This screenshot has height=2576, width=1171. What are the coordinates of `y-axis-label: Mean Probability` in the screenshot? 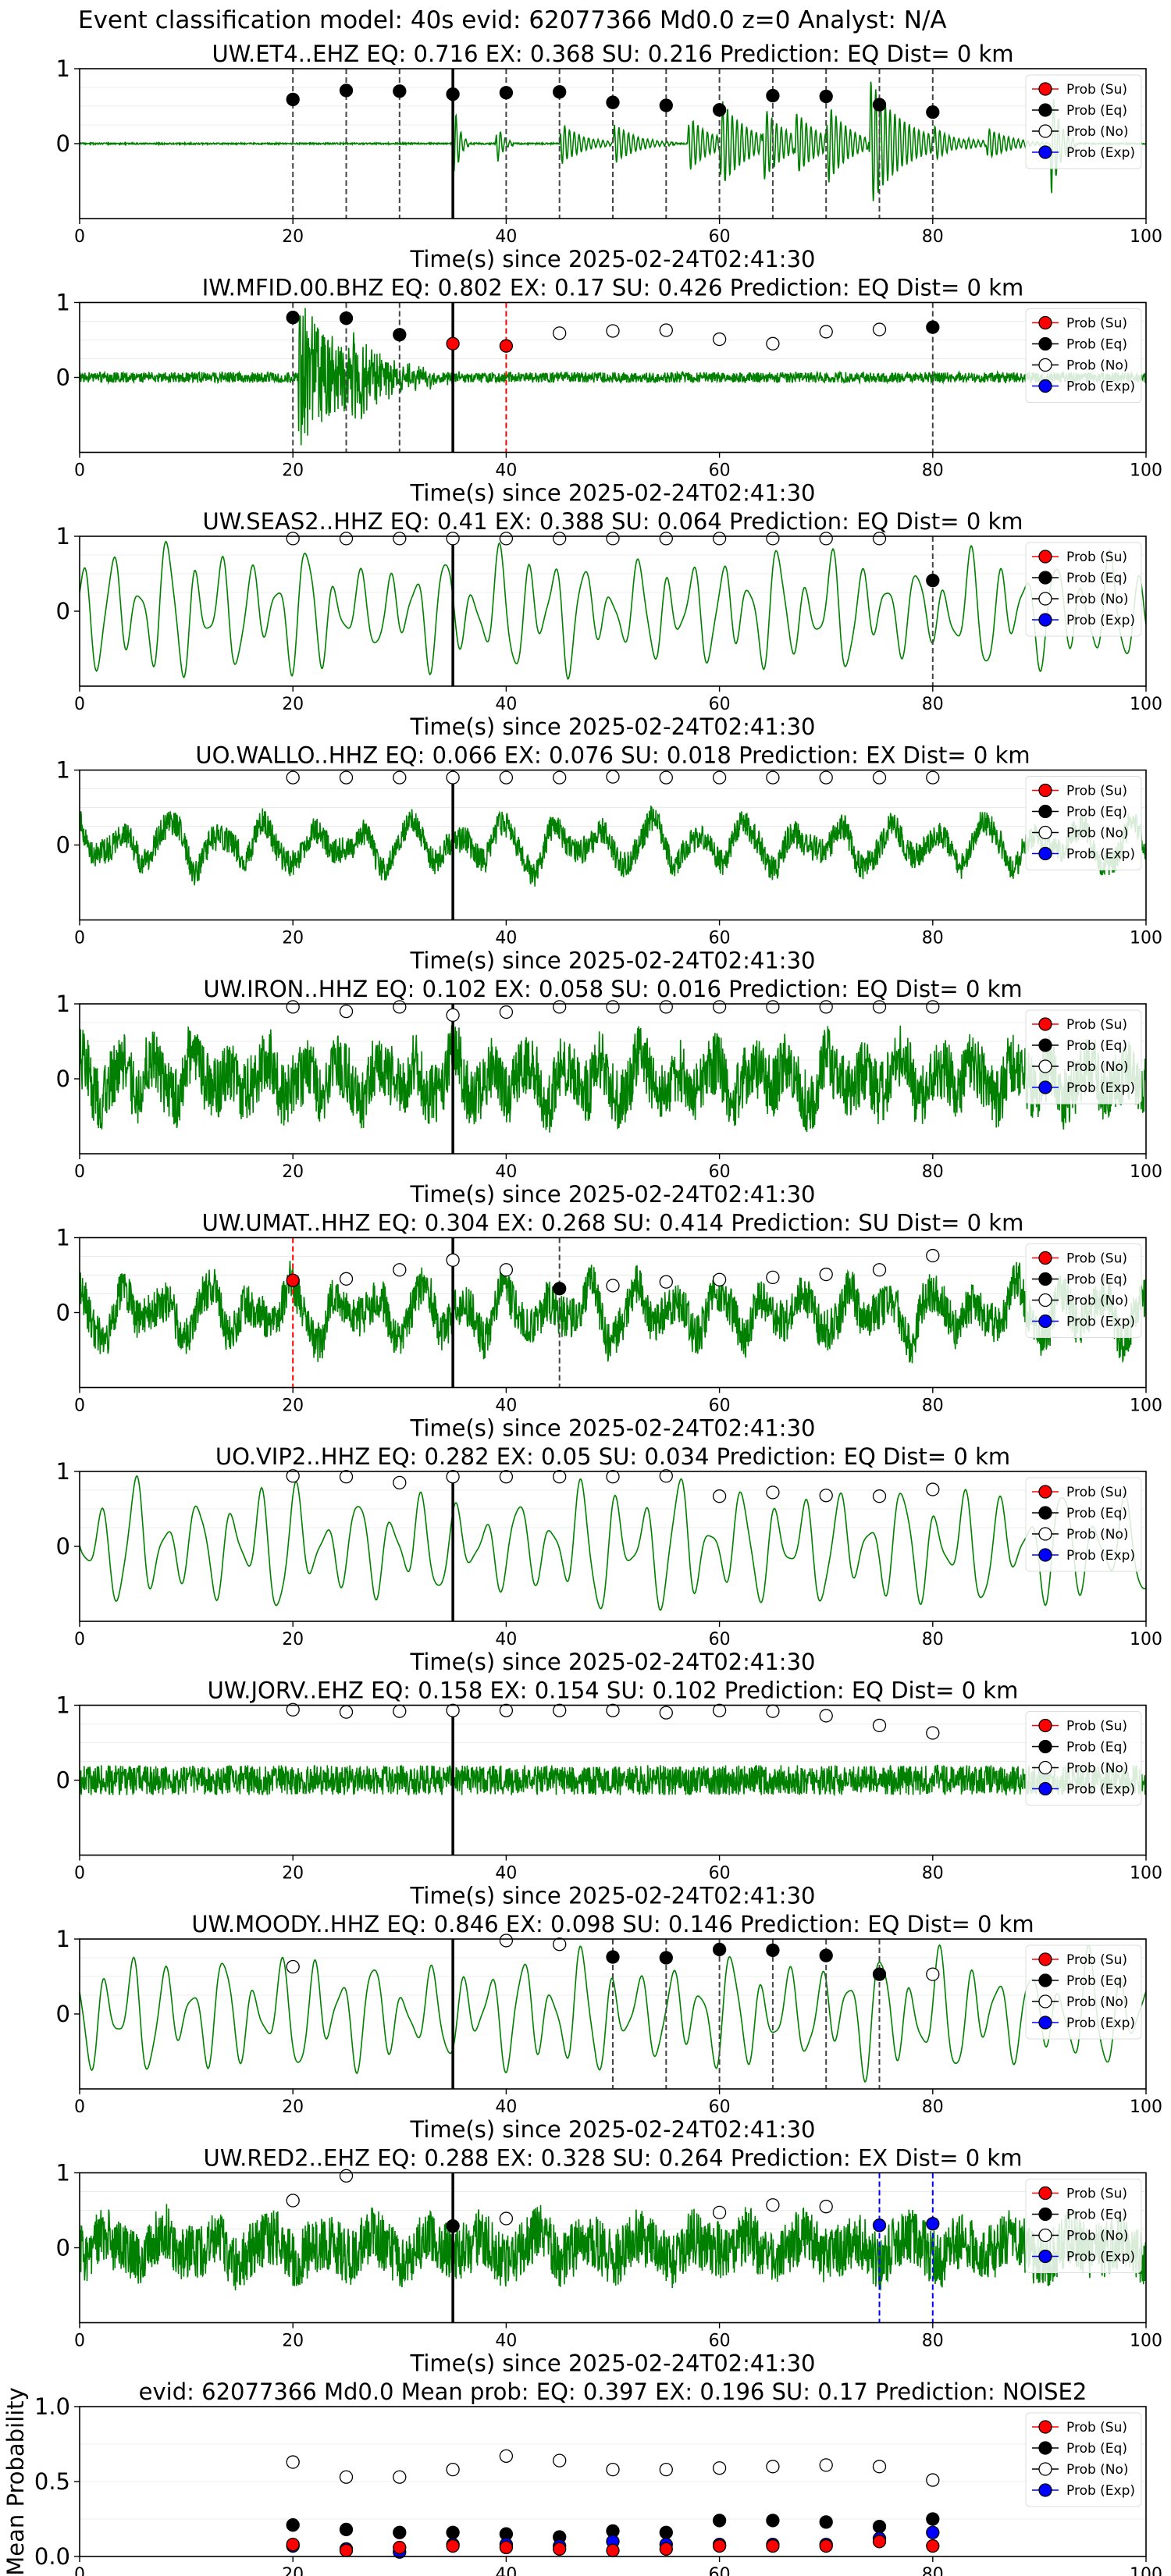 It's located at (16, 2481).